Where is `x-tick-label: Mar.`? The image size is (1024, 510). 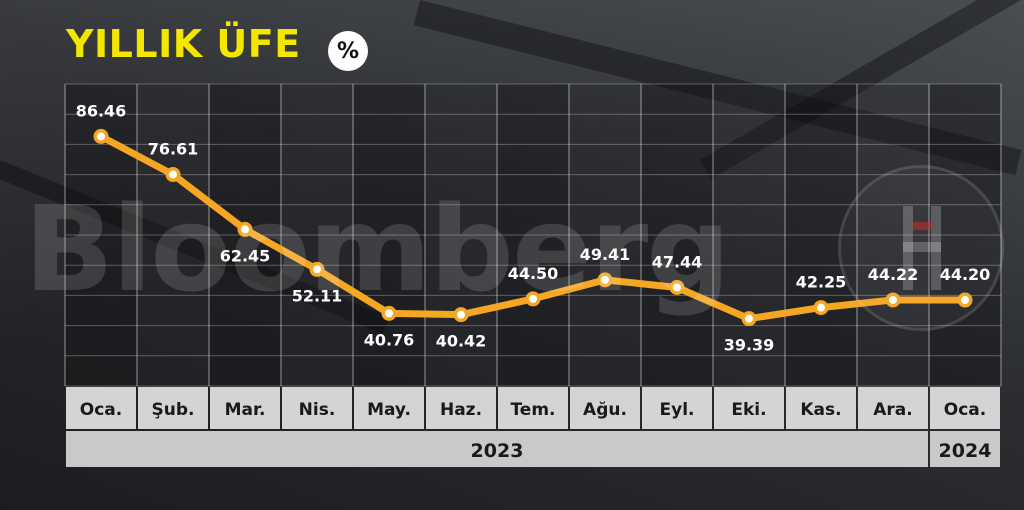
x-tick-label: Mar. is located at coordinates (245, 410).